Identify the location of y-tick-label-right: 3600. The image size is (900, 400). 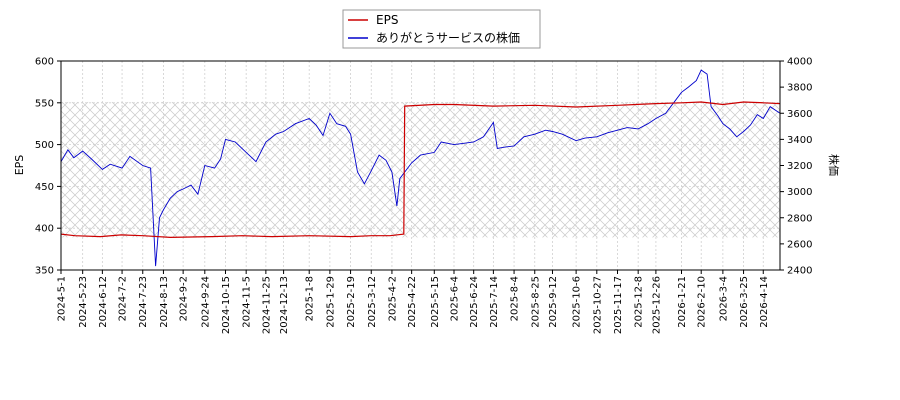
(799, 114).